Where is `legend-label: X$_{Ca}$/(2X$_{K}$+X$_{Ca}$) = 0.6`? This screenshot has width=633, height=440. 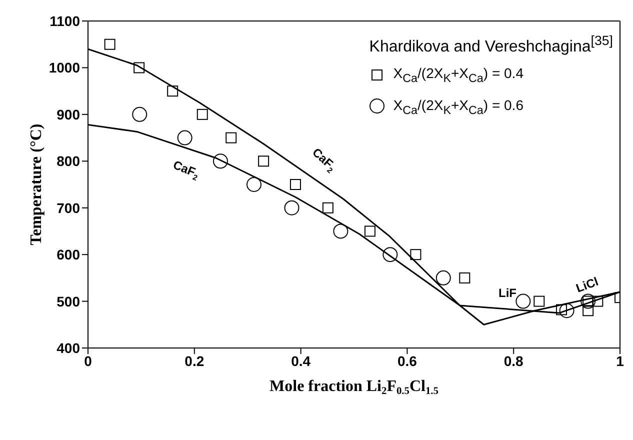
legend-label: X$_{Ca}$/(2X$_{K}$+X$_{Ca}$) = 0.6 is located at coordinates (458, 107).